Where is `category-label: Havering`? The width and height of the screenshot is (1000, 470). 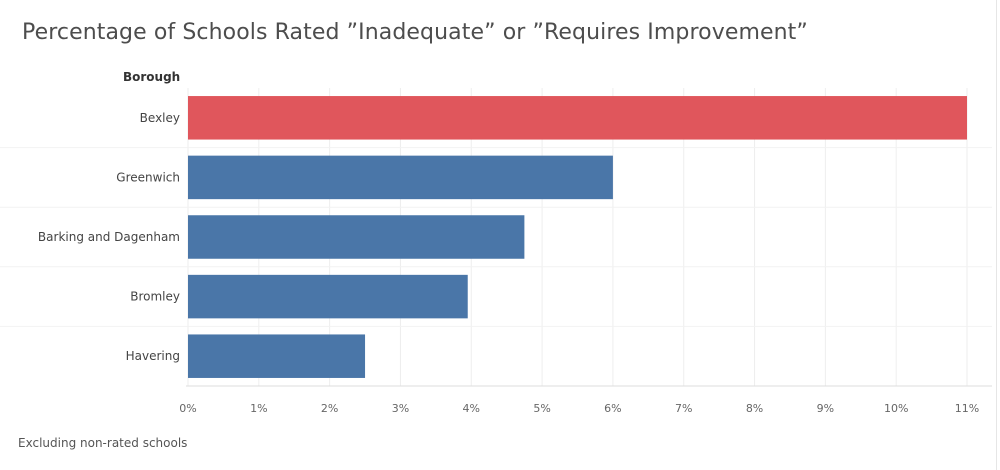 category-label: Havering is located at coordinates (153, 356).